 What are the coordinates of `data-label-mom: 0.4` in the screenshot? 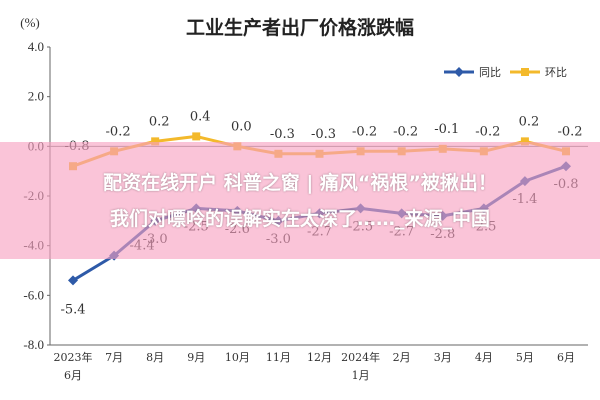 It's located at (200, 116).